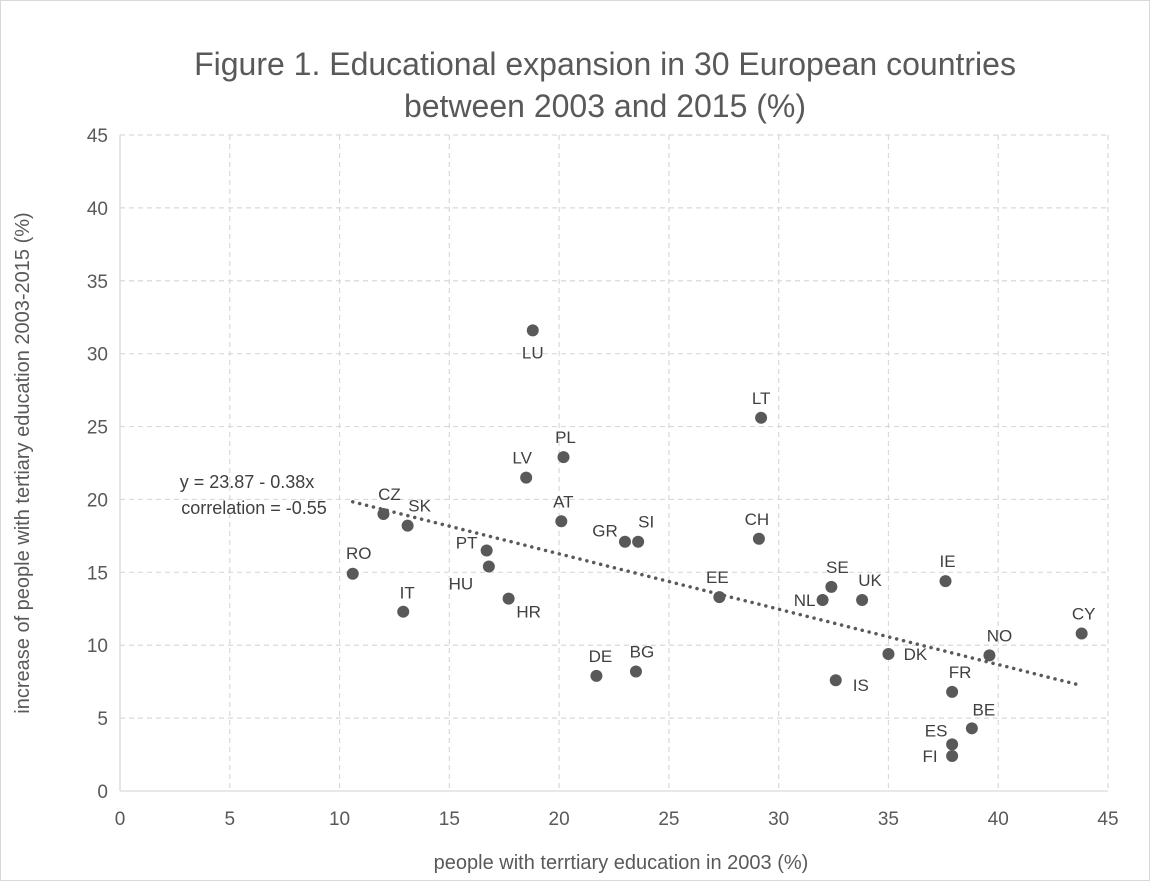 The height and width of the screenshot is (885, 1150). What do you see at coordinates (870, 580) in the screenshot?
I see `point-label-uk: UK` at bounding box center [870, 580].